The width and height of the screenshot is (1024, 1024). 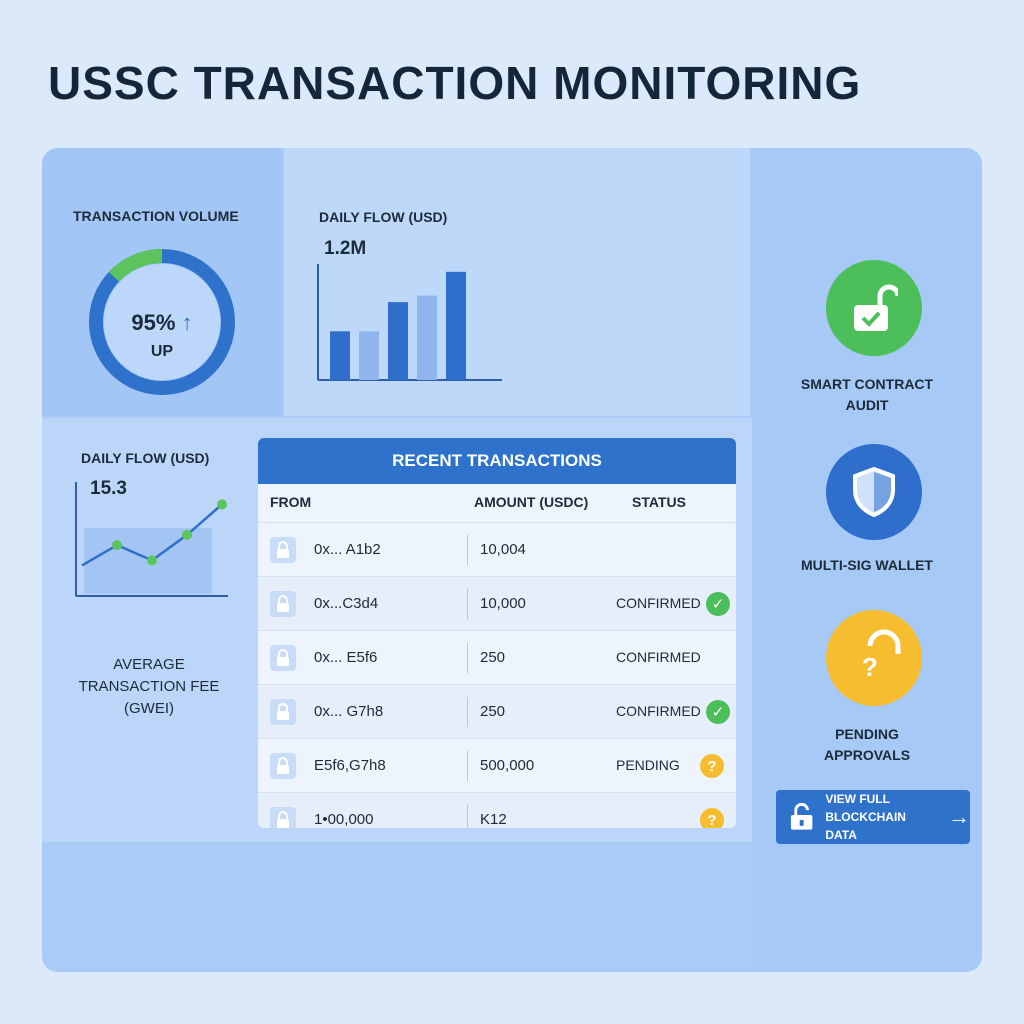 I want to click on audit-line2: AUDIT, so click(x=867, y=405).